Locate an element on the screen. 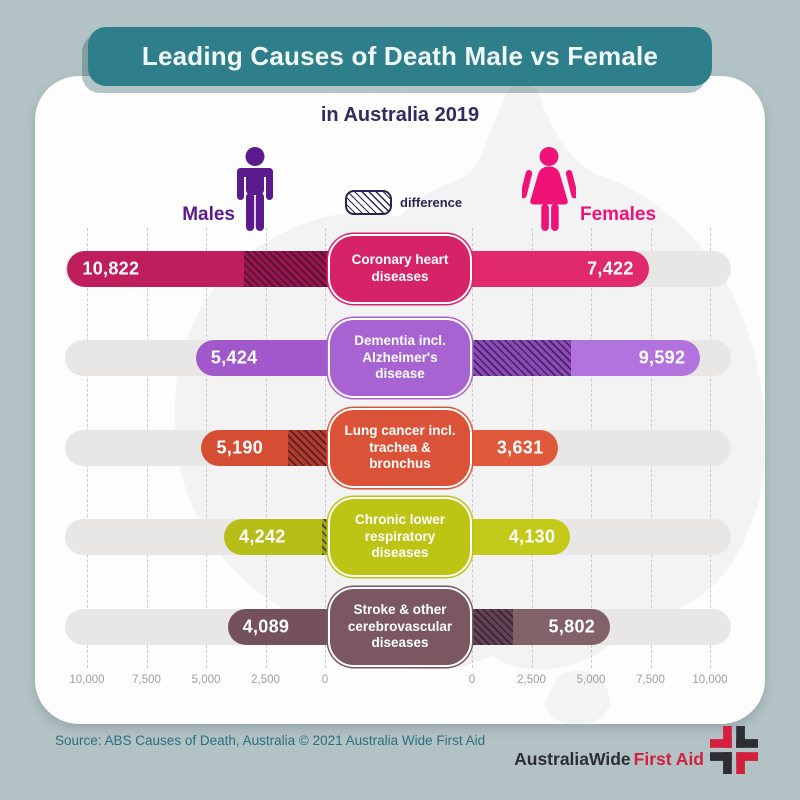 This screenshot has height=800, width=800. cause-label: Chronic lower respiratory diseases is located at coordinates (399, 536).